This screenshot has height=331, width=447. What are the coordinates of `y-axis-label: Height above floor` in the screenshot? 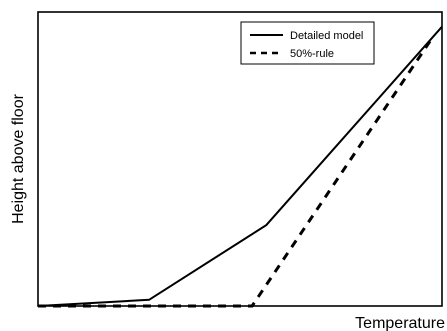 It's located at (18, 158).